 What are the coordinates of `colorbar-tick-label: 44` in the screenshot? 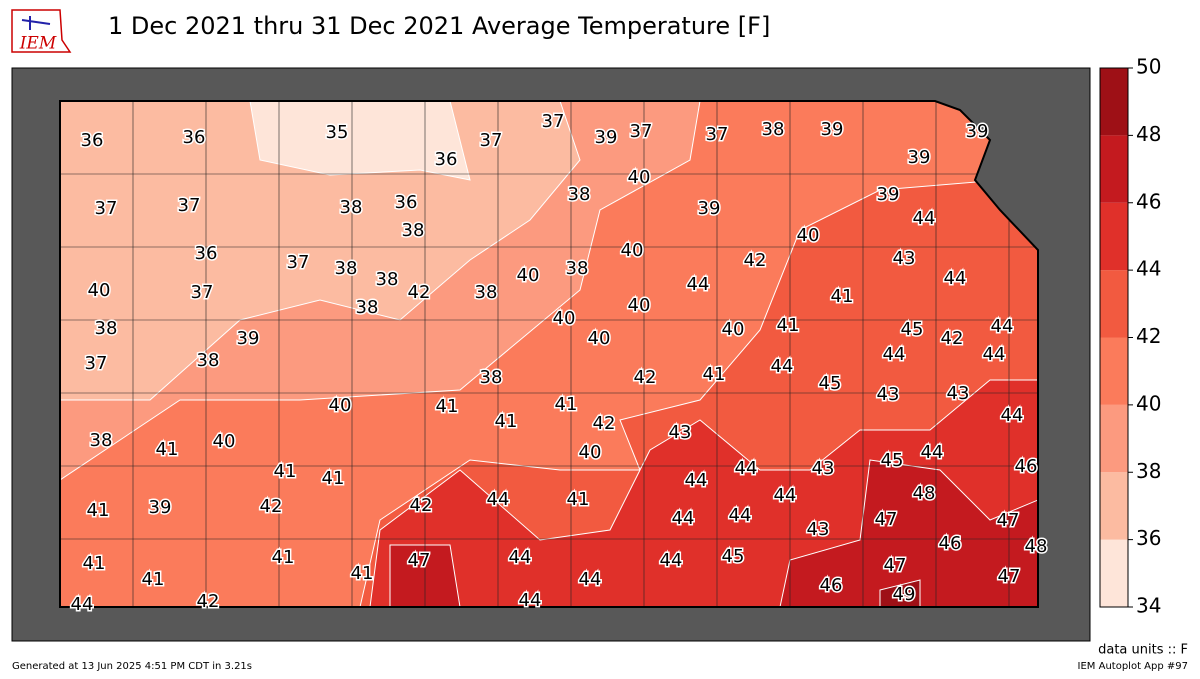 It's located at (1148, 269).